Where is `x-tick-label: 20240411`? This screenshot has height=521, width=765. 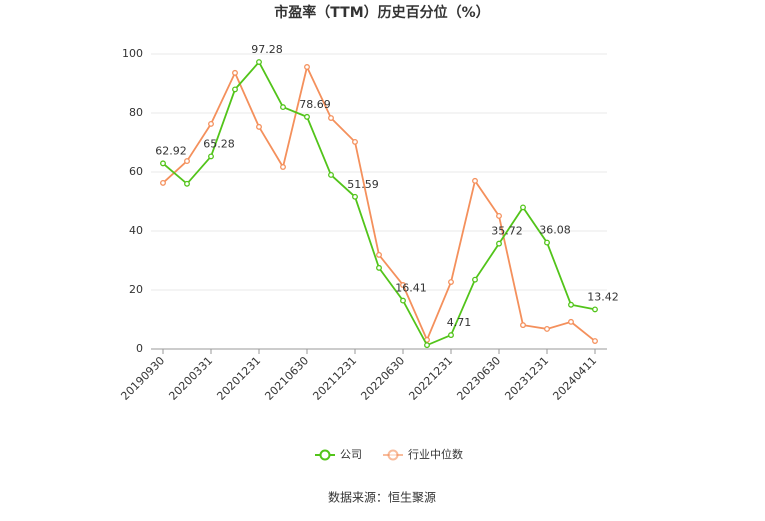
x-tick-label: 20240411 is located at coordinates (574, 378).